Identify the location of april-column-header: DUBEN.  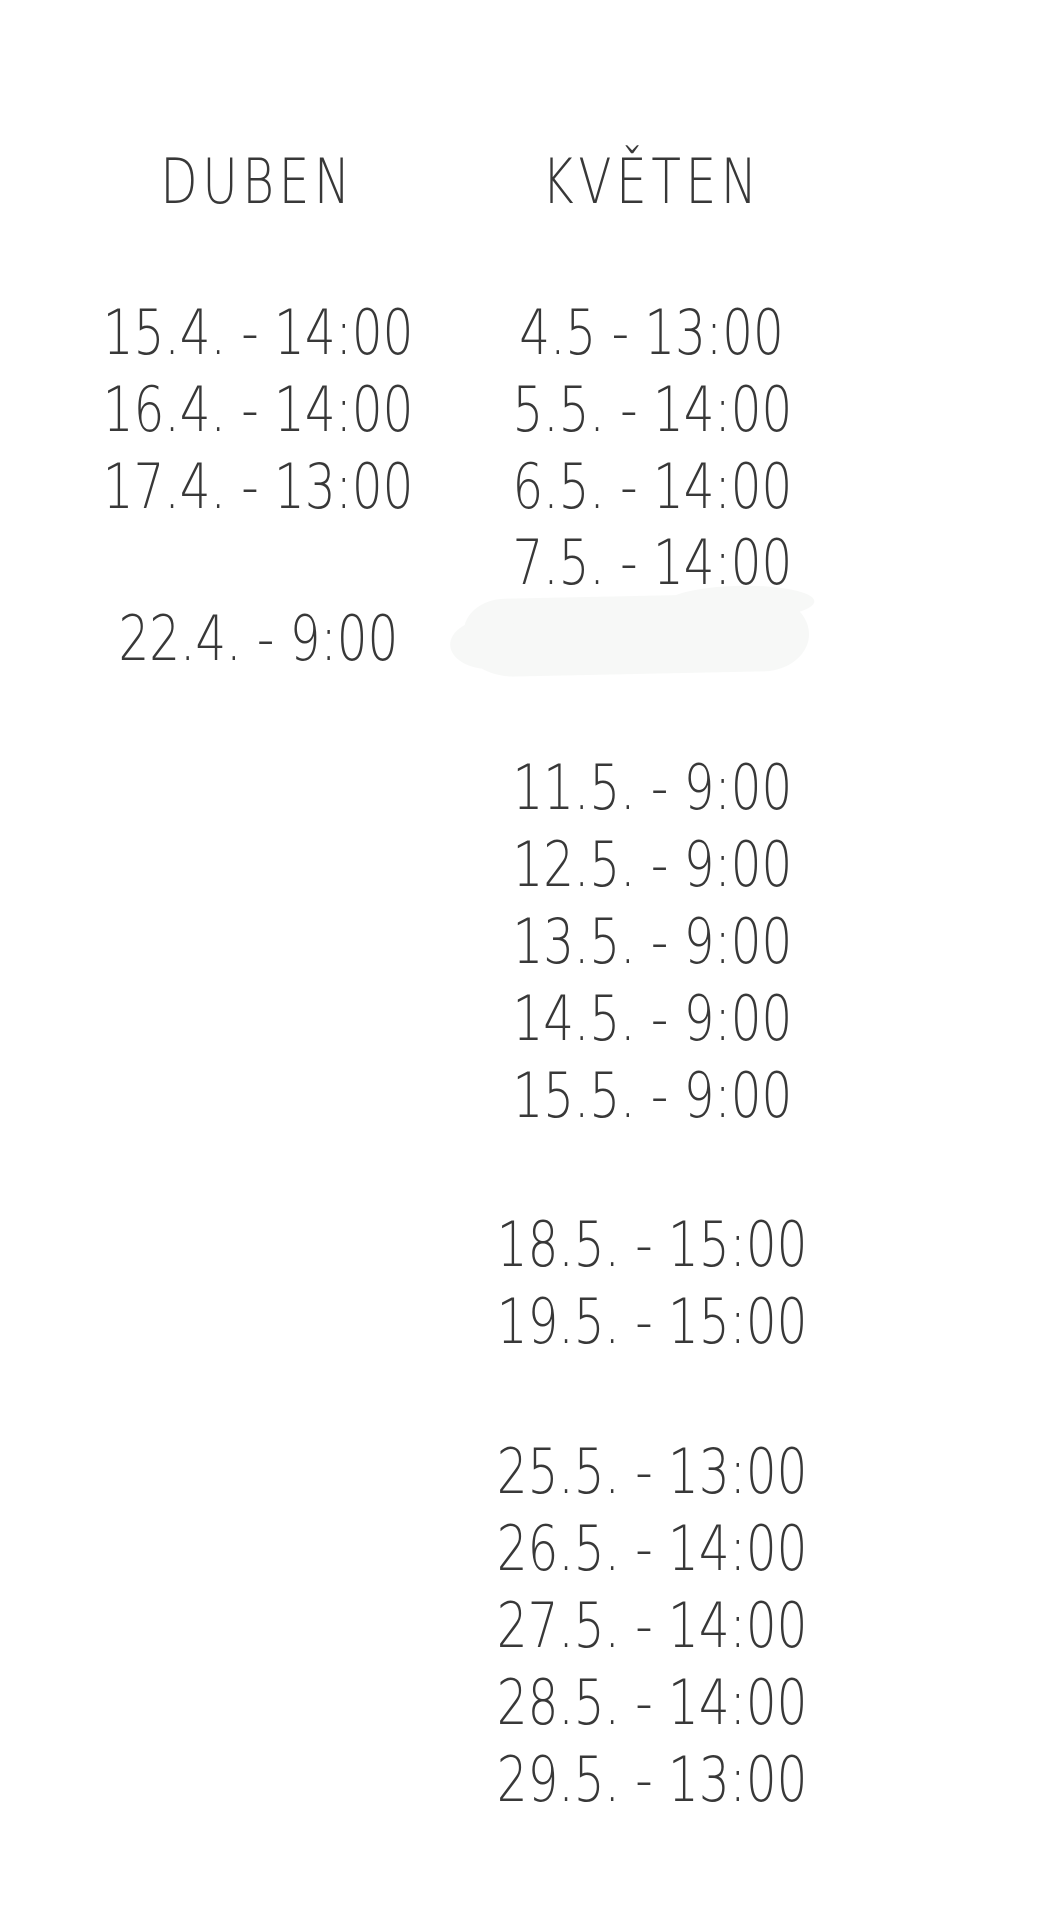
(258, 182).